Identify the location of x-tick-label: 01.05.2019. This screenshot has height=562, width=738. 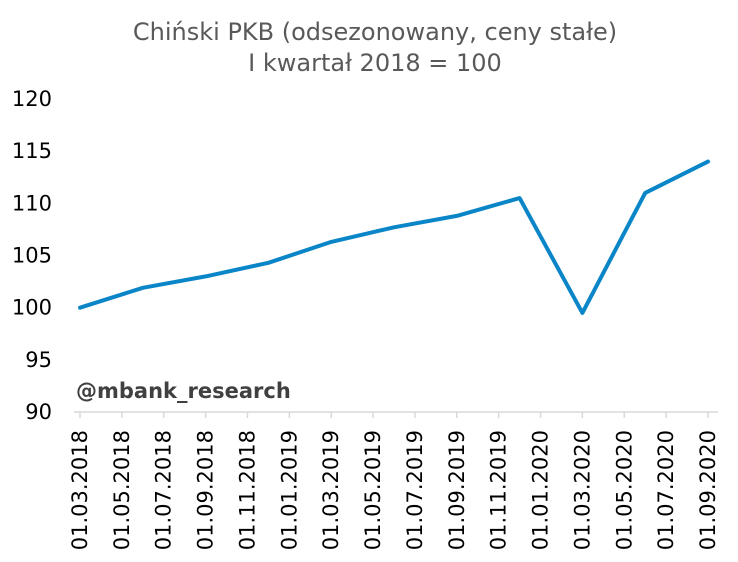
(373, 490).